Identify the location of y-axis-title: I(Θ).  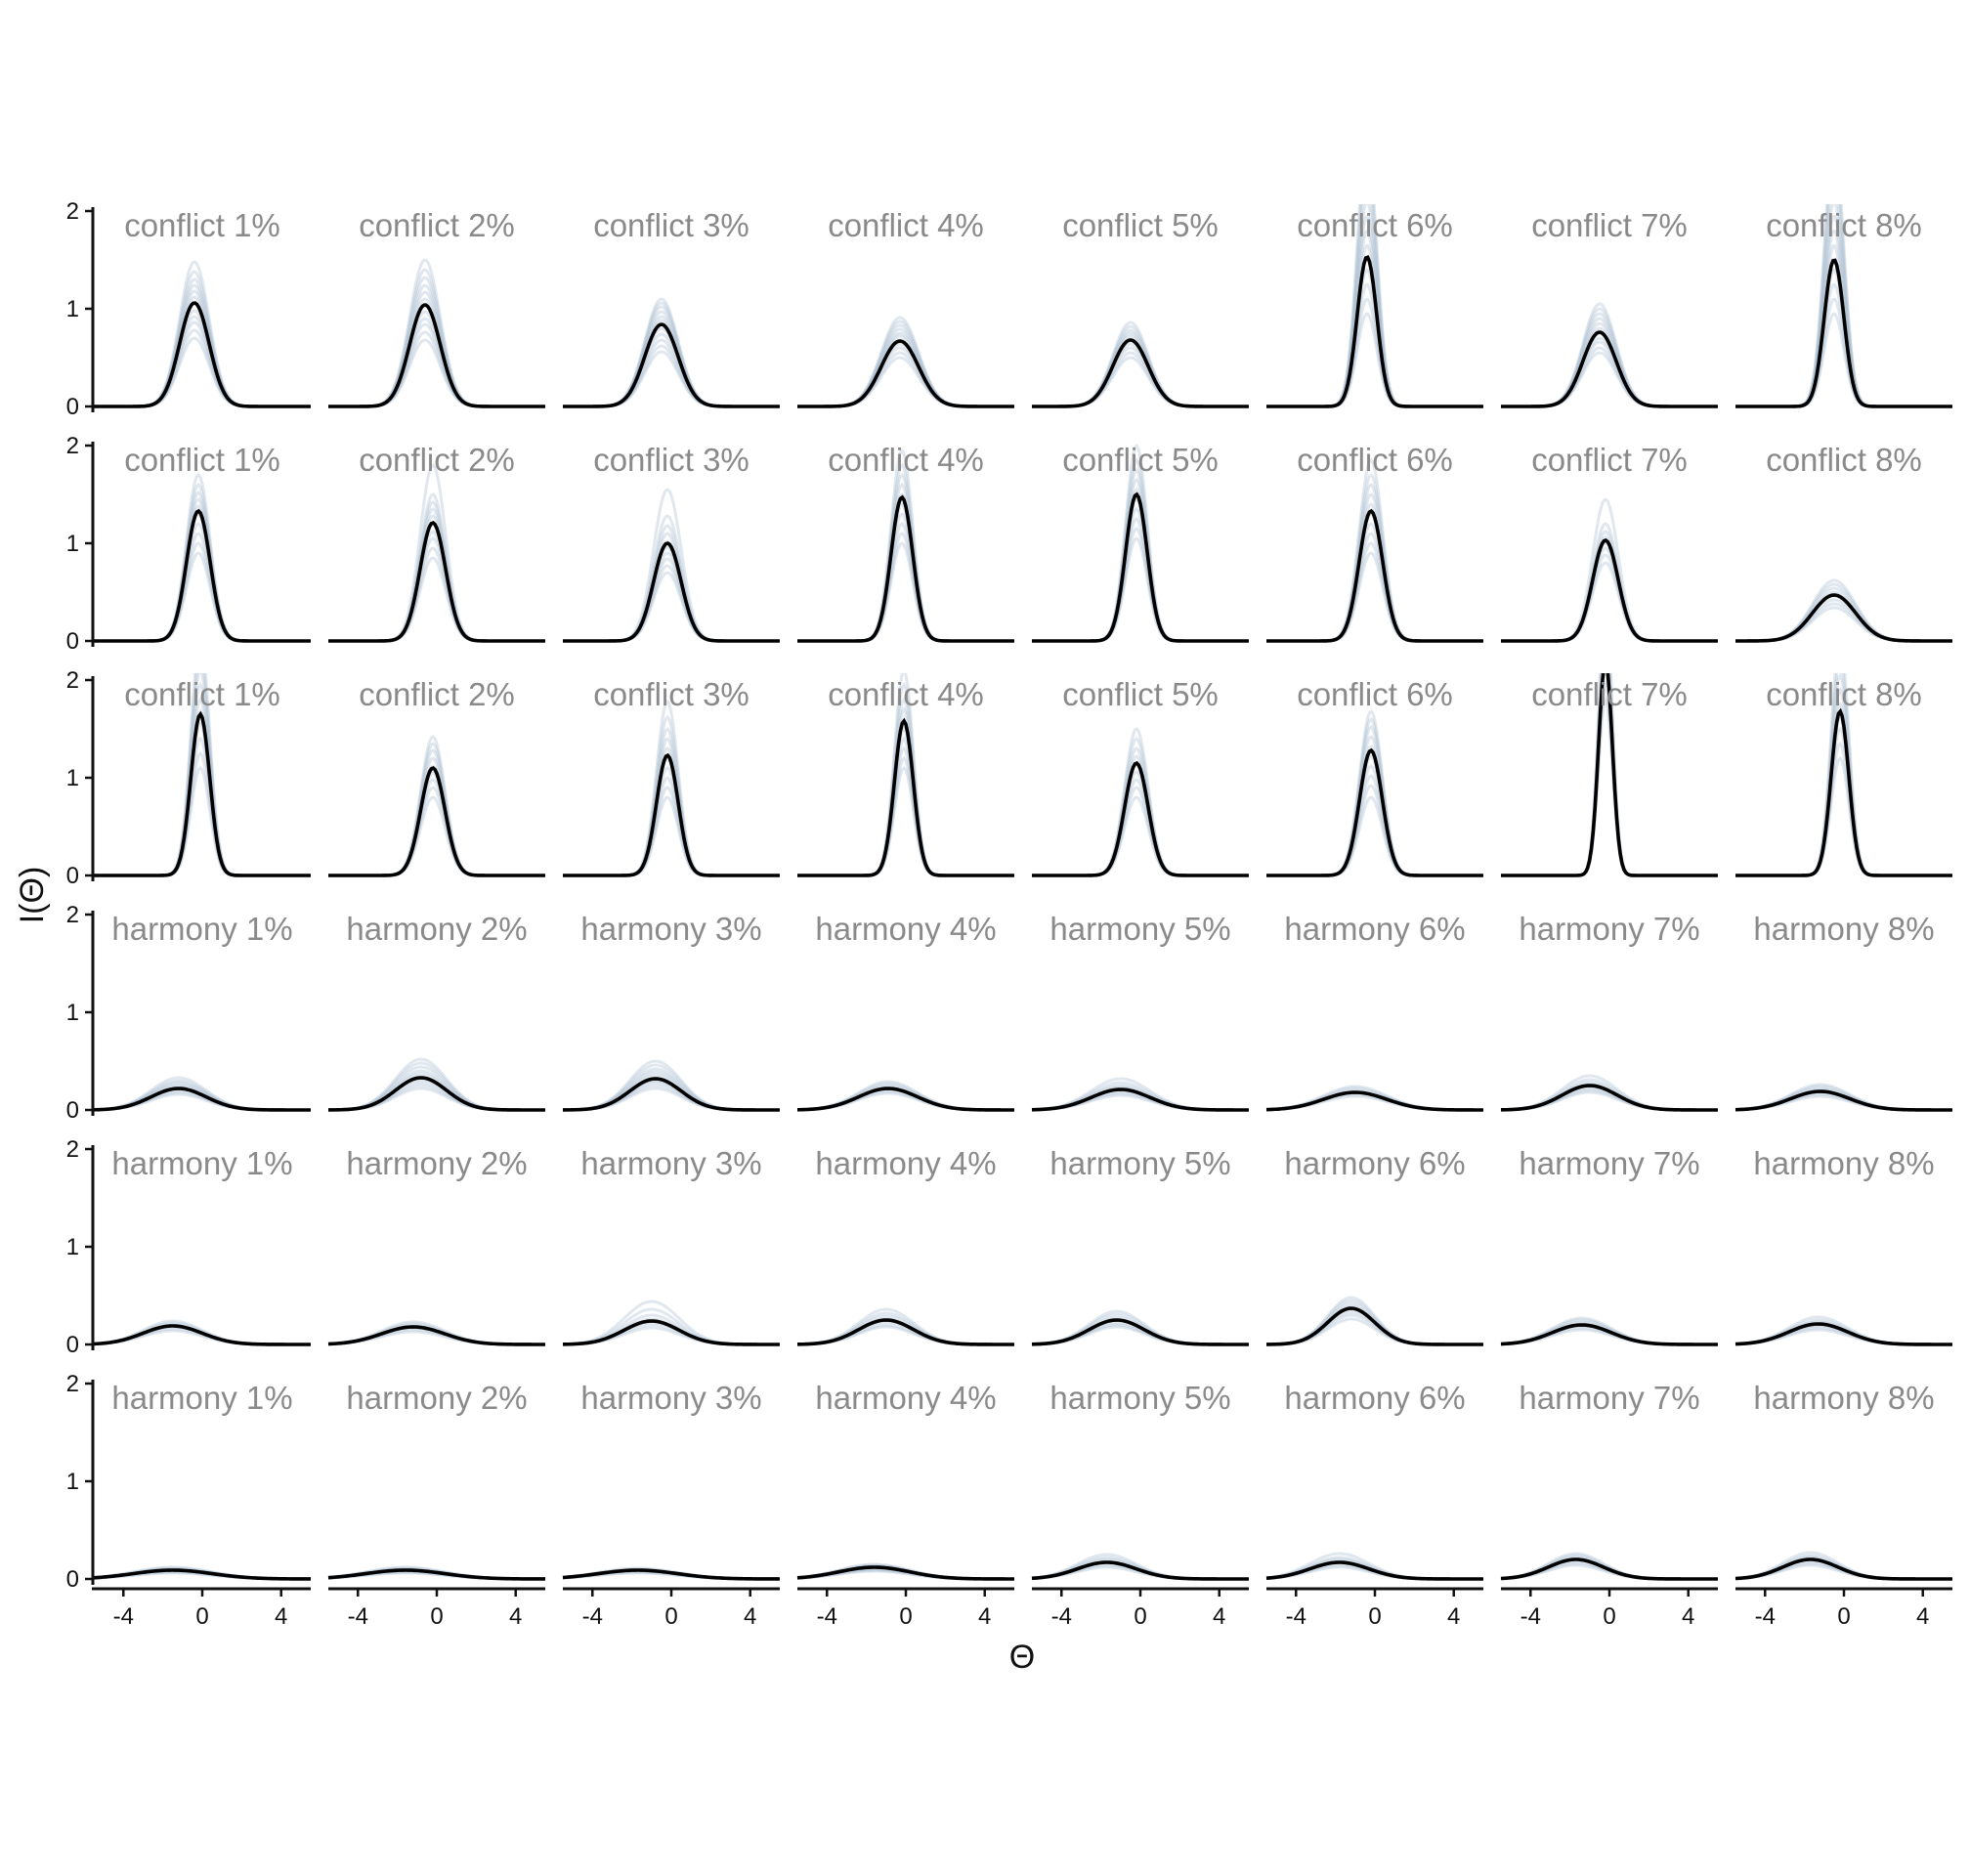
(32, 895).